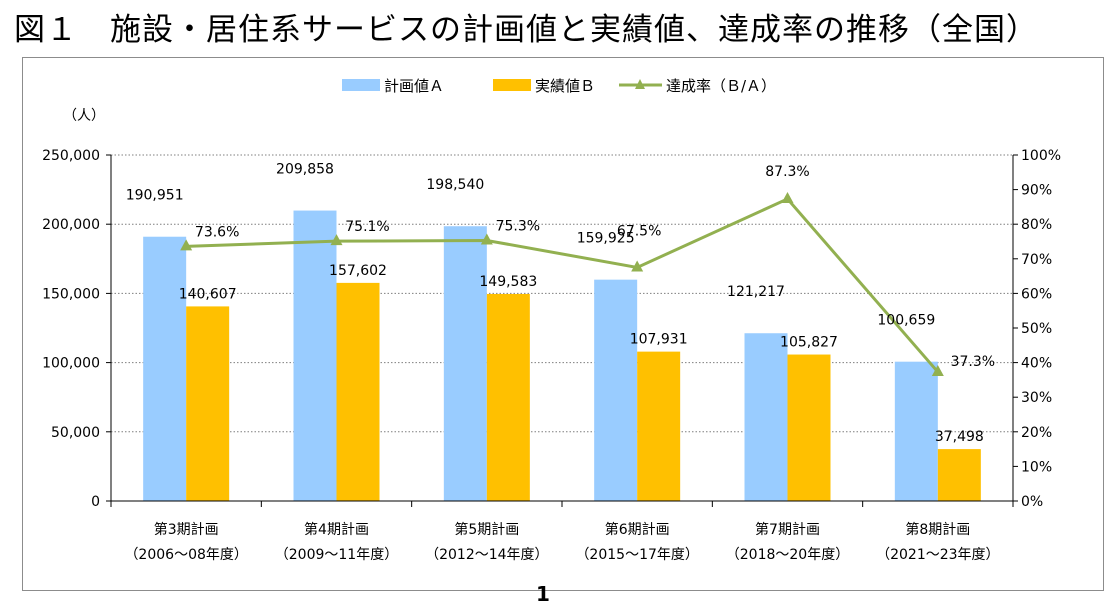 The height and width of the screenshot is (606, 1119). What do you see at coordinates (367, 227) in the screenshot?
I see `rate-value-label: 75.1%` at bounding box center [367, 227].